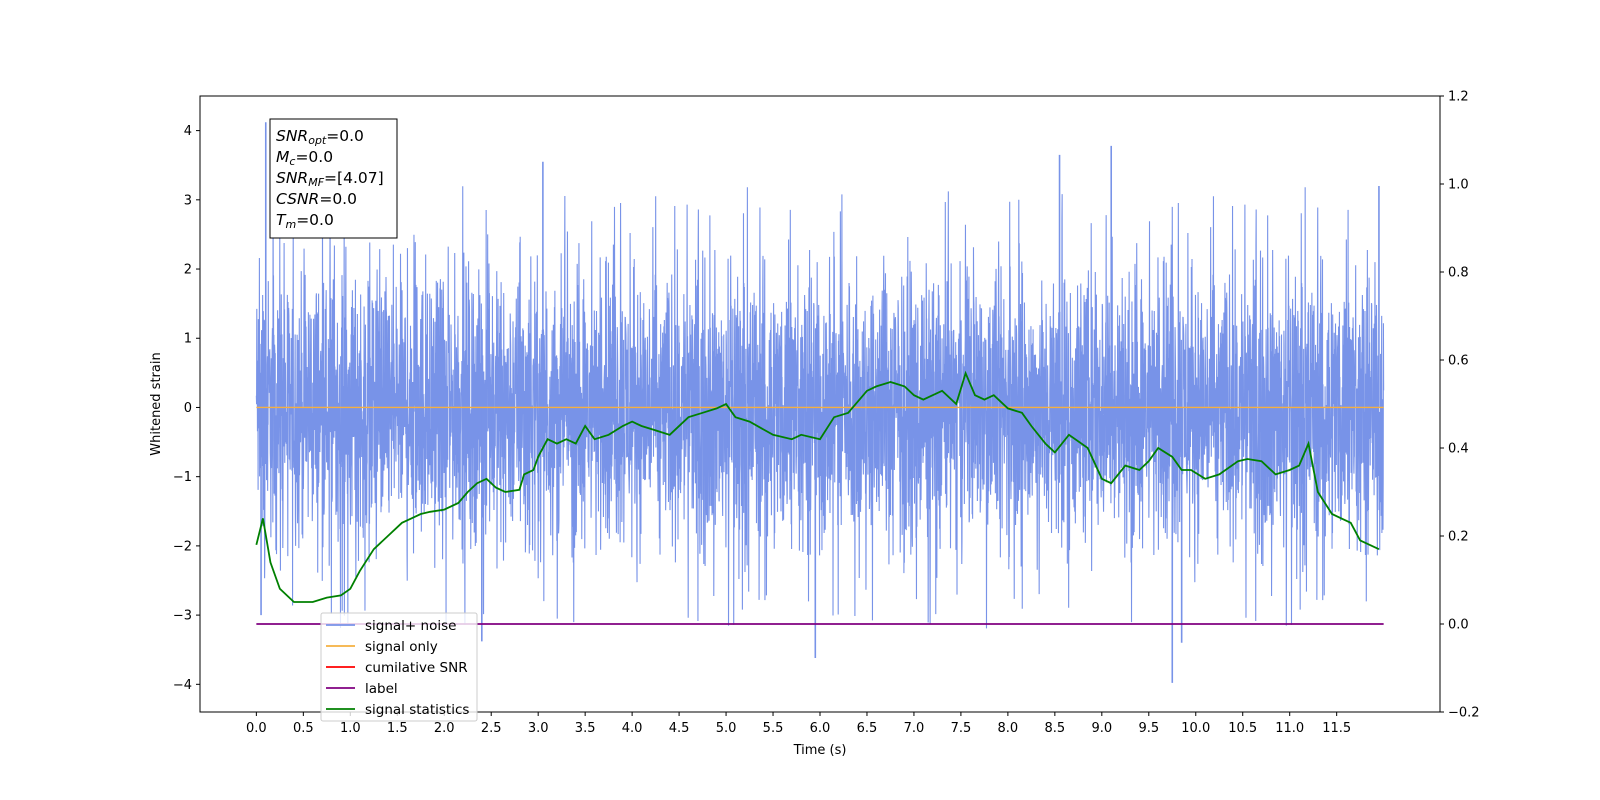 The height and width of the screenshot is (800, 1600). Describe the element at coordinates (1464, 713) in the screenshot. I see `y2-tick-label: −0.2` at that location.